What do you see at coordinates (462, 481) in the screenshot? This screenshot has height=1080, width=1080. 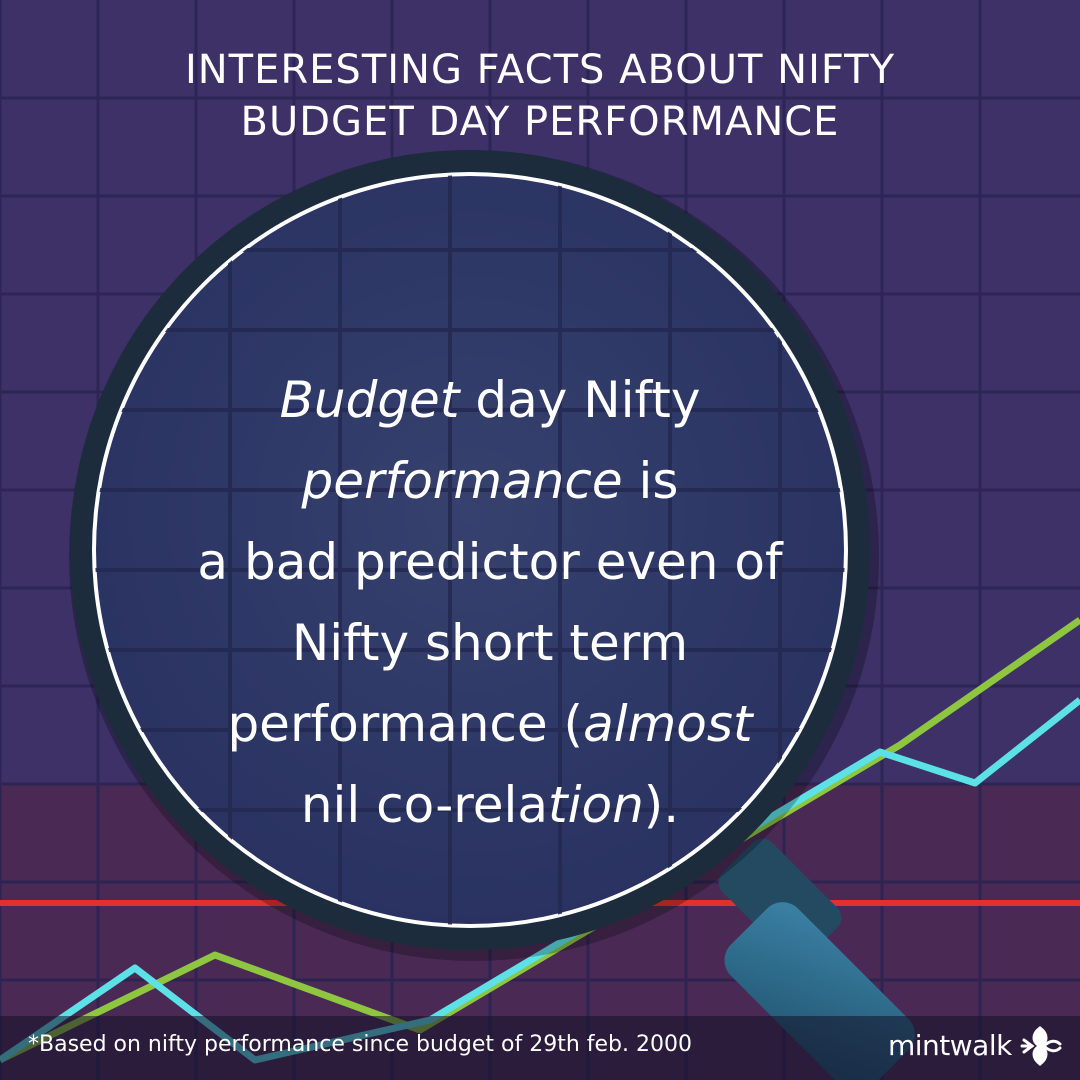 I see `fact-line-2-italic: performance` at bounding box center [462, 481].